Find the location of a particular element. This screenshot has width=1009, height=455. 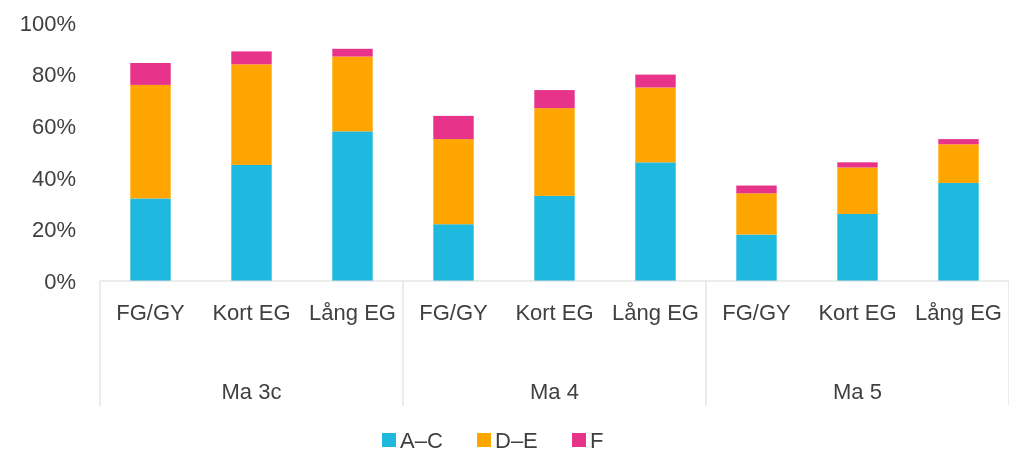

y-tick-label: 20% is located at coordinates (53, 230).